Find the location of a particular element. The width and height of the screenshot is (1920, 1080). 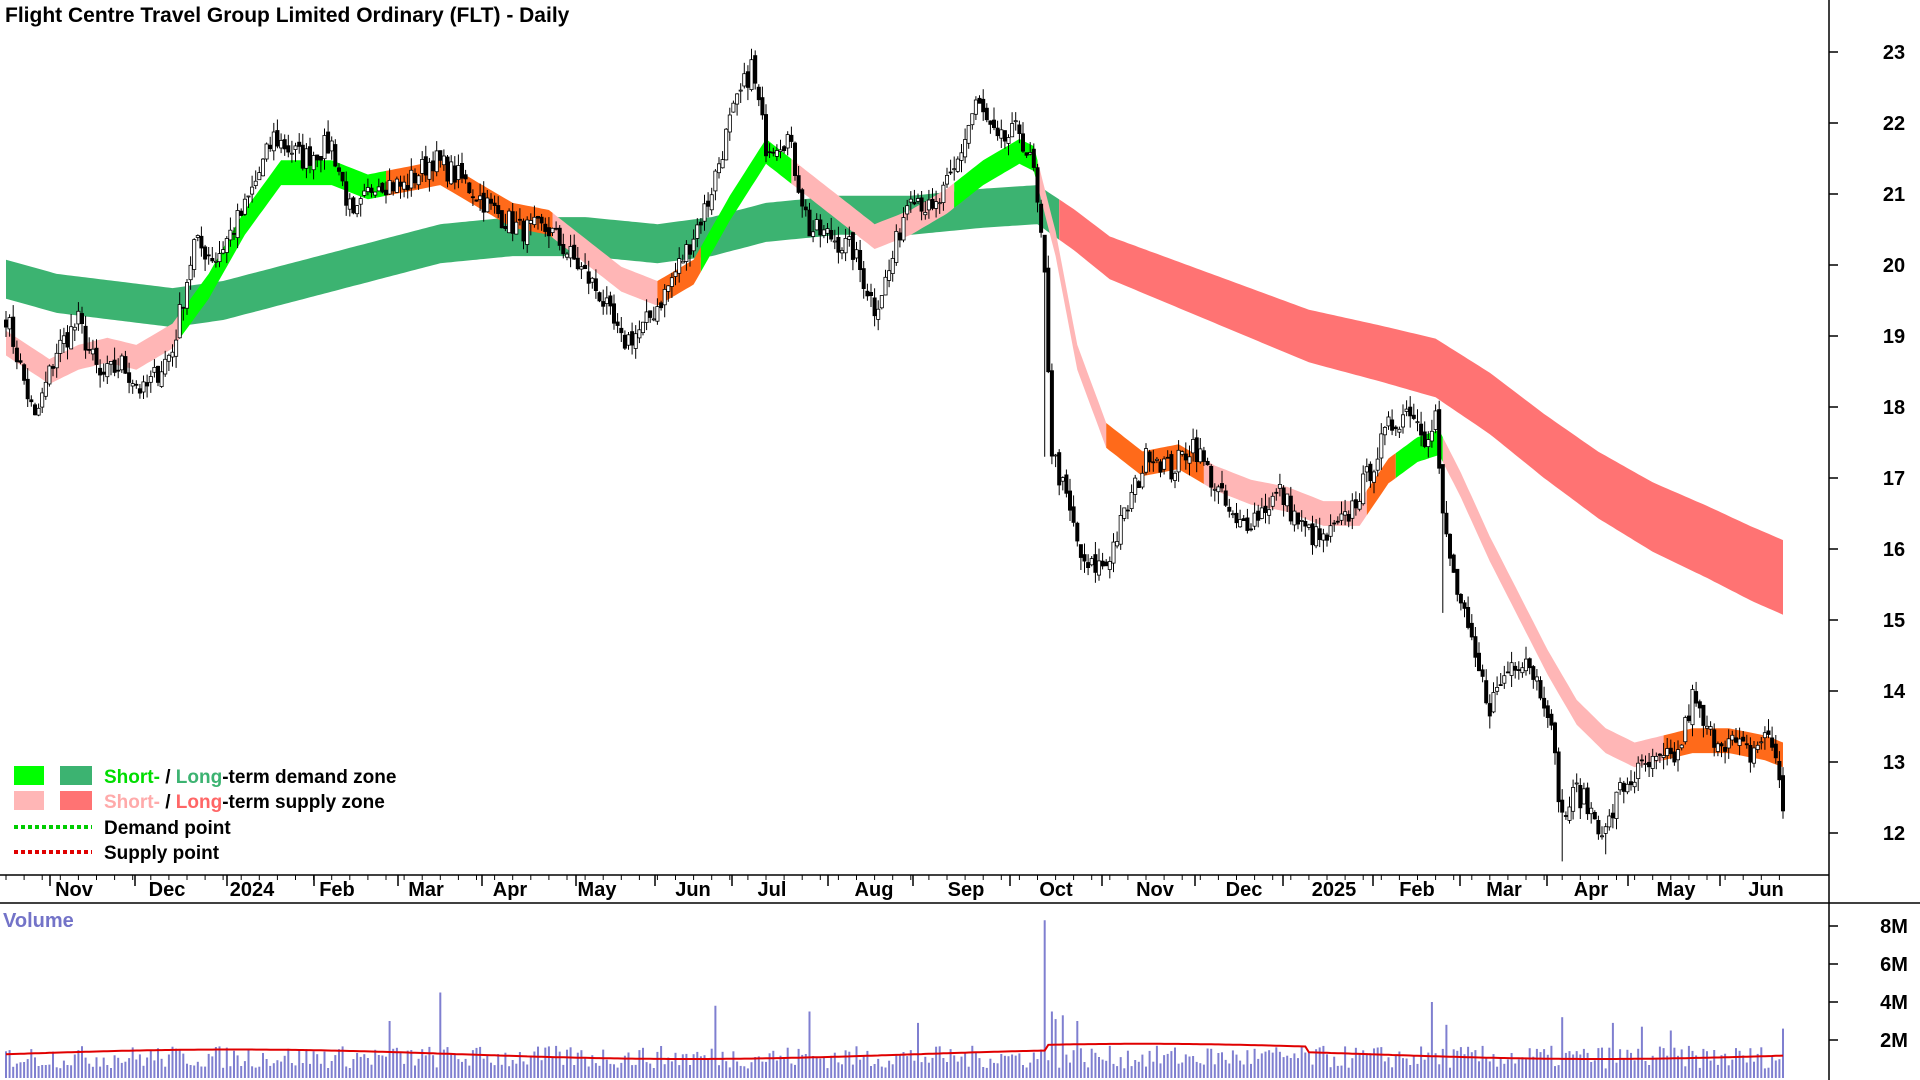

volume-tick-labels: 8M 6M 4M 2M is located at coordinates (1868, 984).